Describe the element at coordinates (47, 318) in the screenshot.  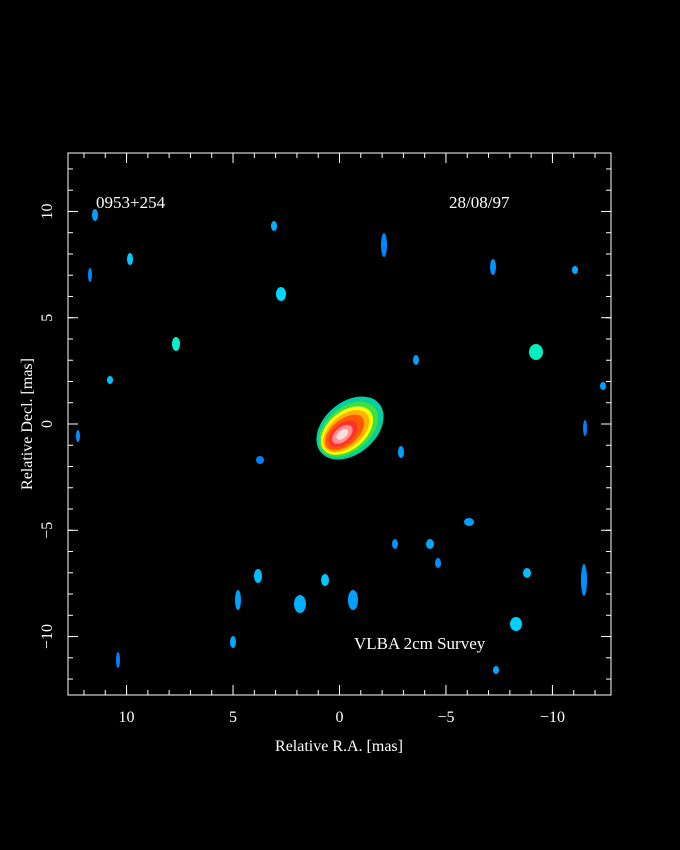
I see `y-tick-label: 5` at that location.